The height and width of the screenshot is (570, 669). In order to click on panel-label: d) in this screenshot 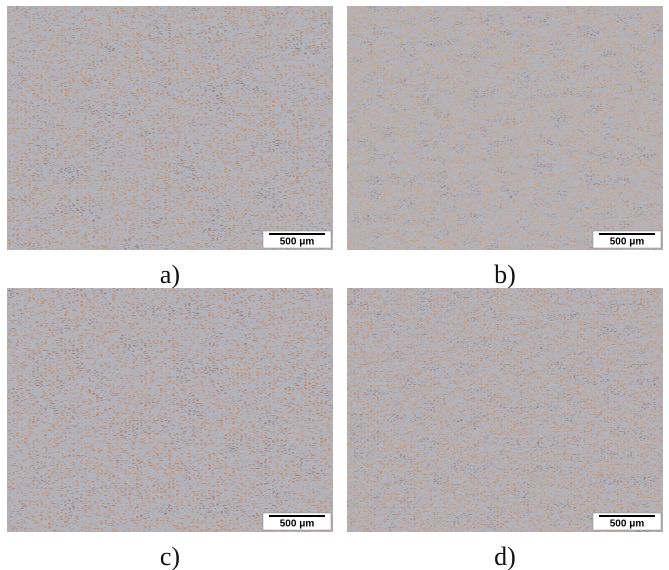, I will do `click(505, 556)`.